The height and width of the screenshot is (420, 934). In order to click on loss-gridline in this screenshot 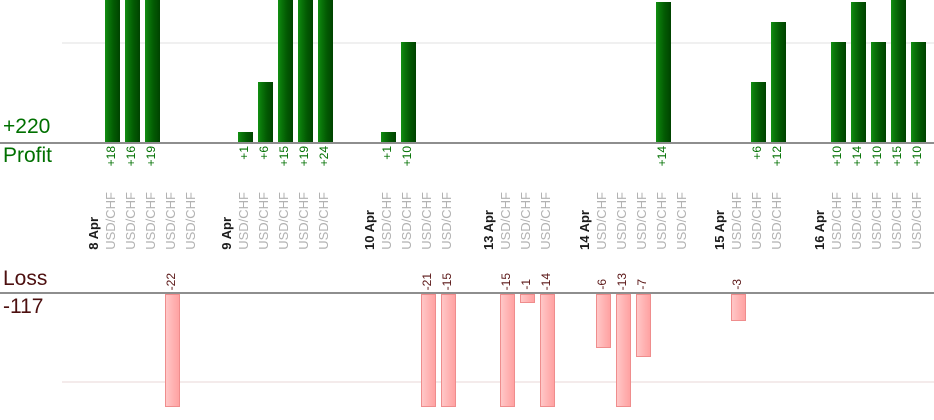, I will do `click(498, 382)`.